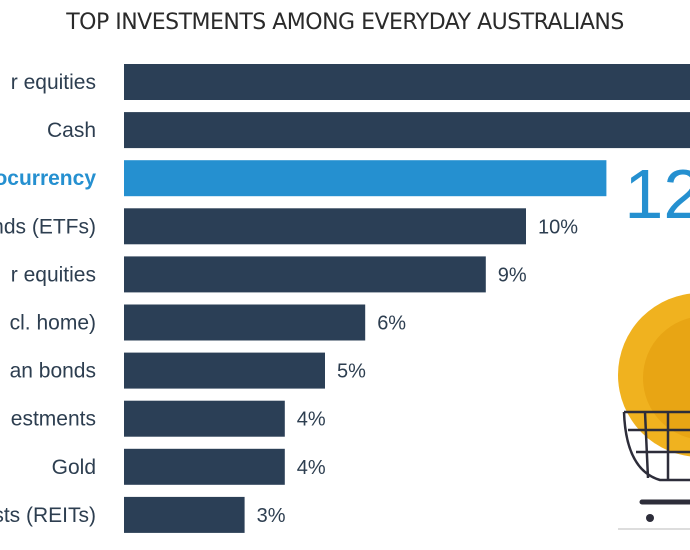  Describe the element at coordinates (391, 324) in the screenshot. I see `value-label: 6%` at that location.